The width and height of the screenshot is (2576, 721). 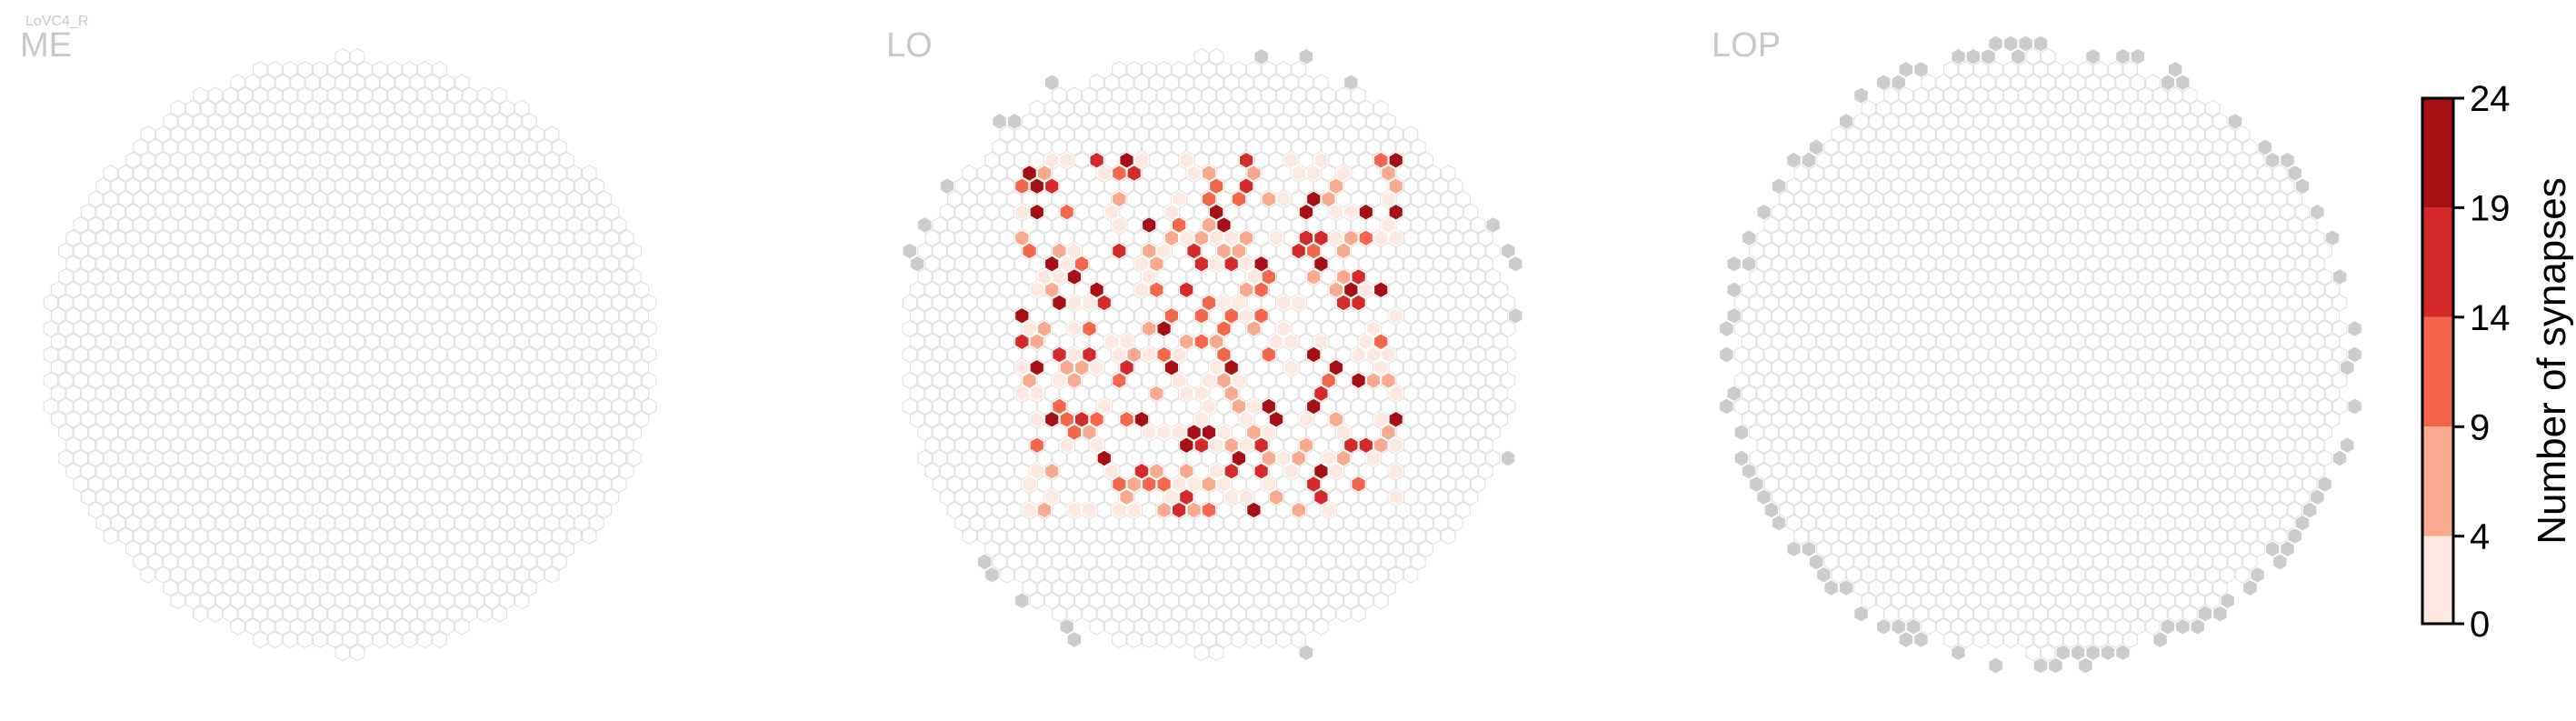 What do you see at coordinates (1816, 562) in the screenshot?
I see `hex-outside-region` at bounding box center [1816, 562].